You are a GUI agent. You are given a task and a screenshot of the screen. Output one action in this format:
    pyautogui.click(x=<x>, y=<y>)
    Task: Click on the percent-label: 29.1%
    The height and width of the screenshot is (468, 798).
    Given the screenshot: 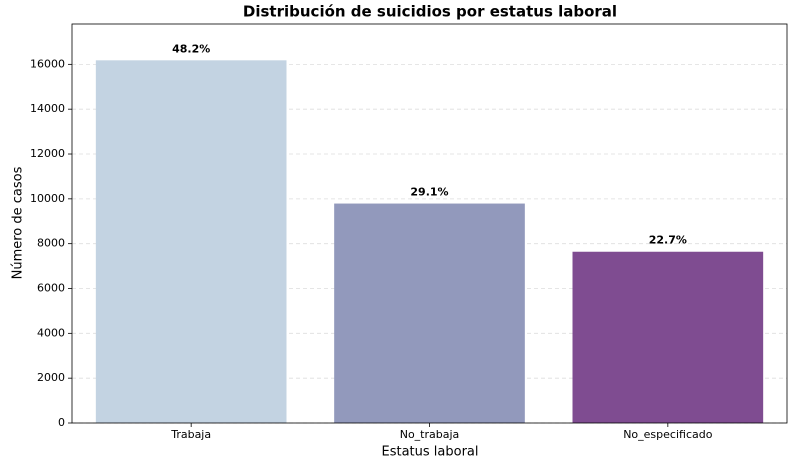 What is the action you would take?
    pyautogui.click(x=429, y=192)
    